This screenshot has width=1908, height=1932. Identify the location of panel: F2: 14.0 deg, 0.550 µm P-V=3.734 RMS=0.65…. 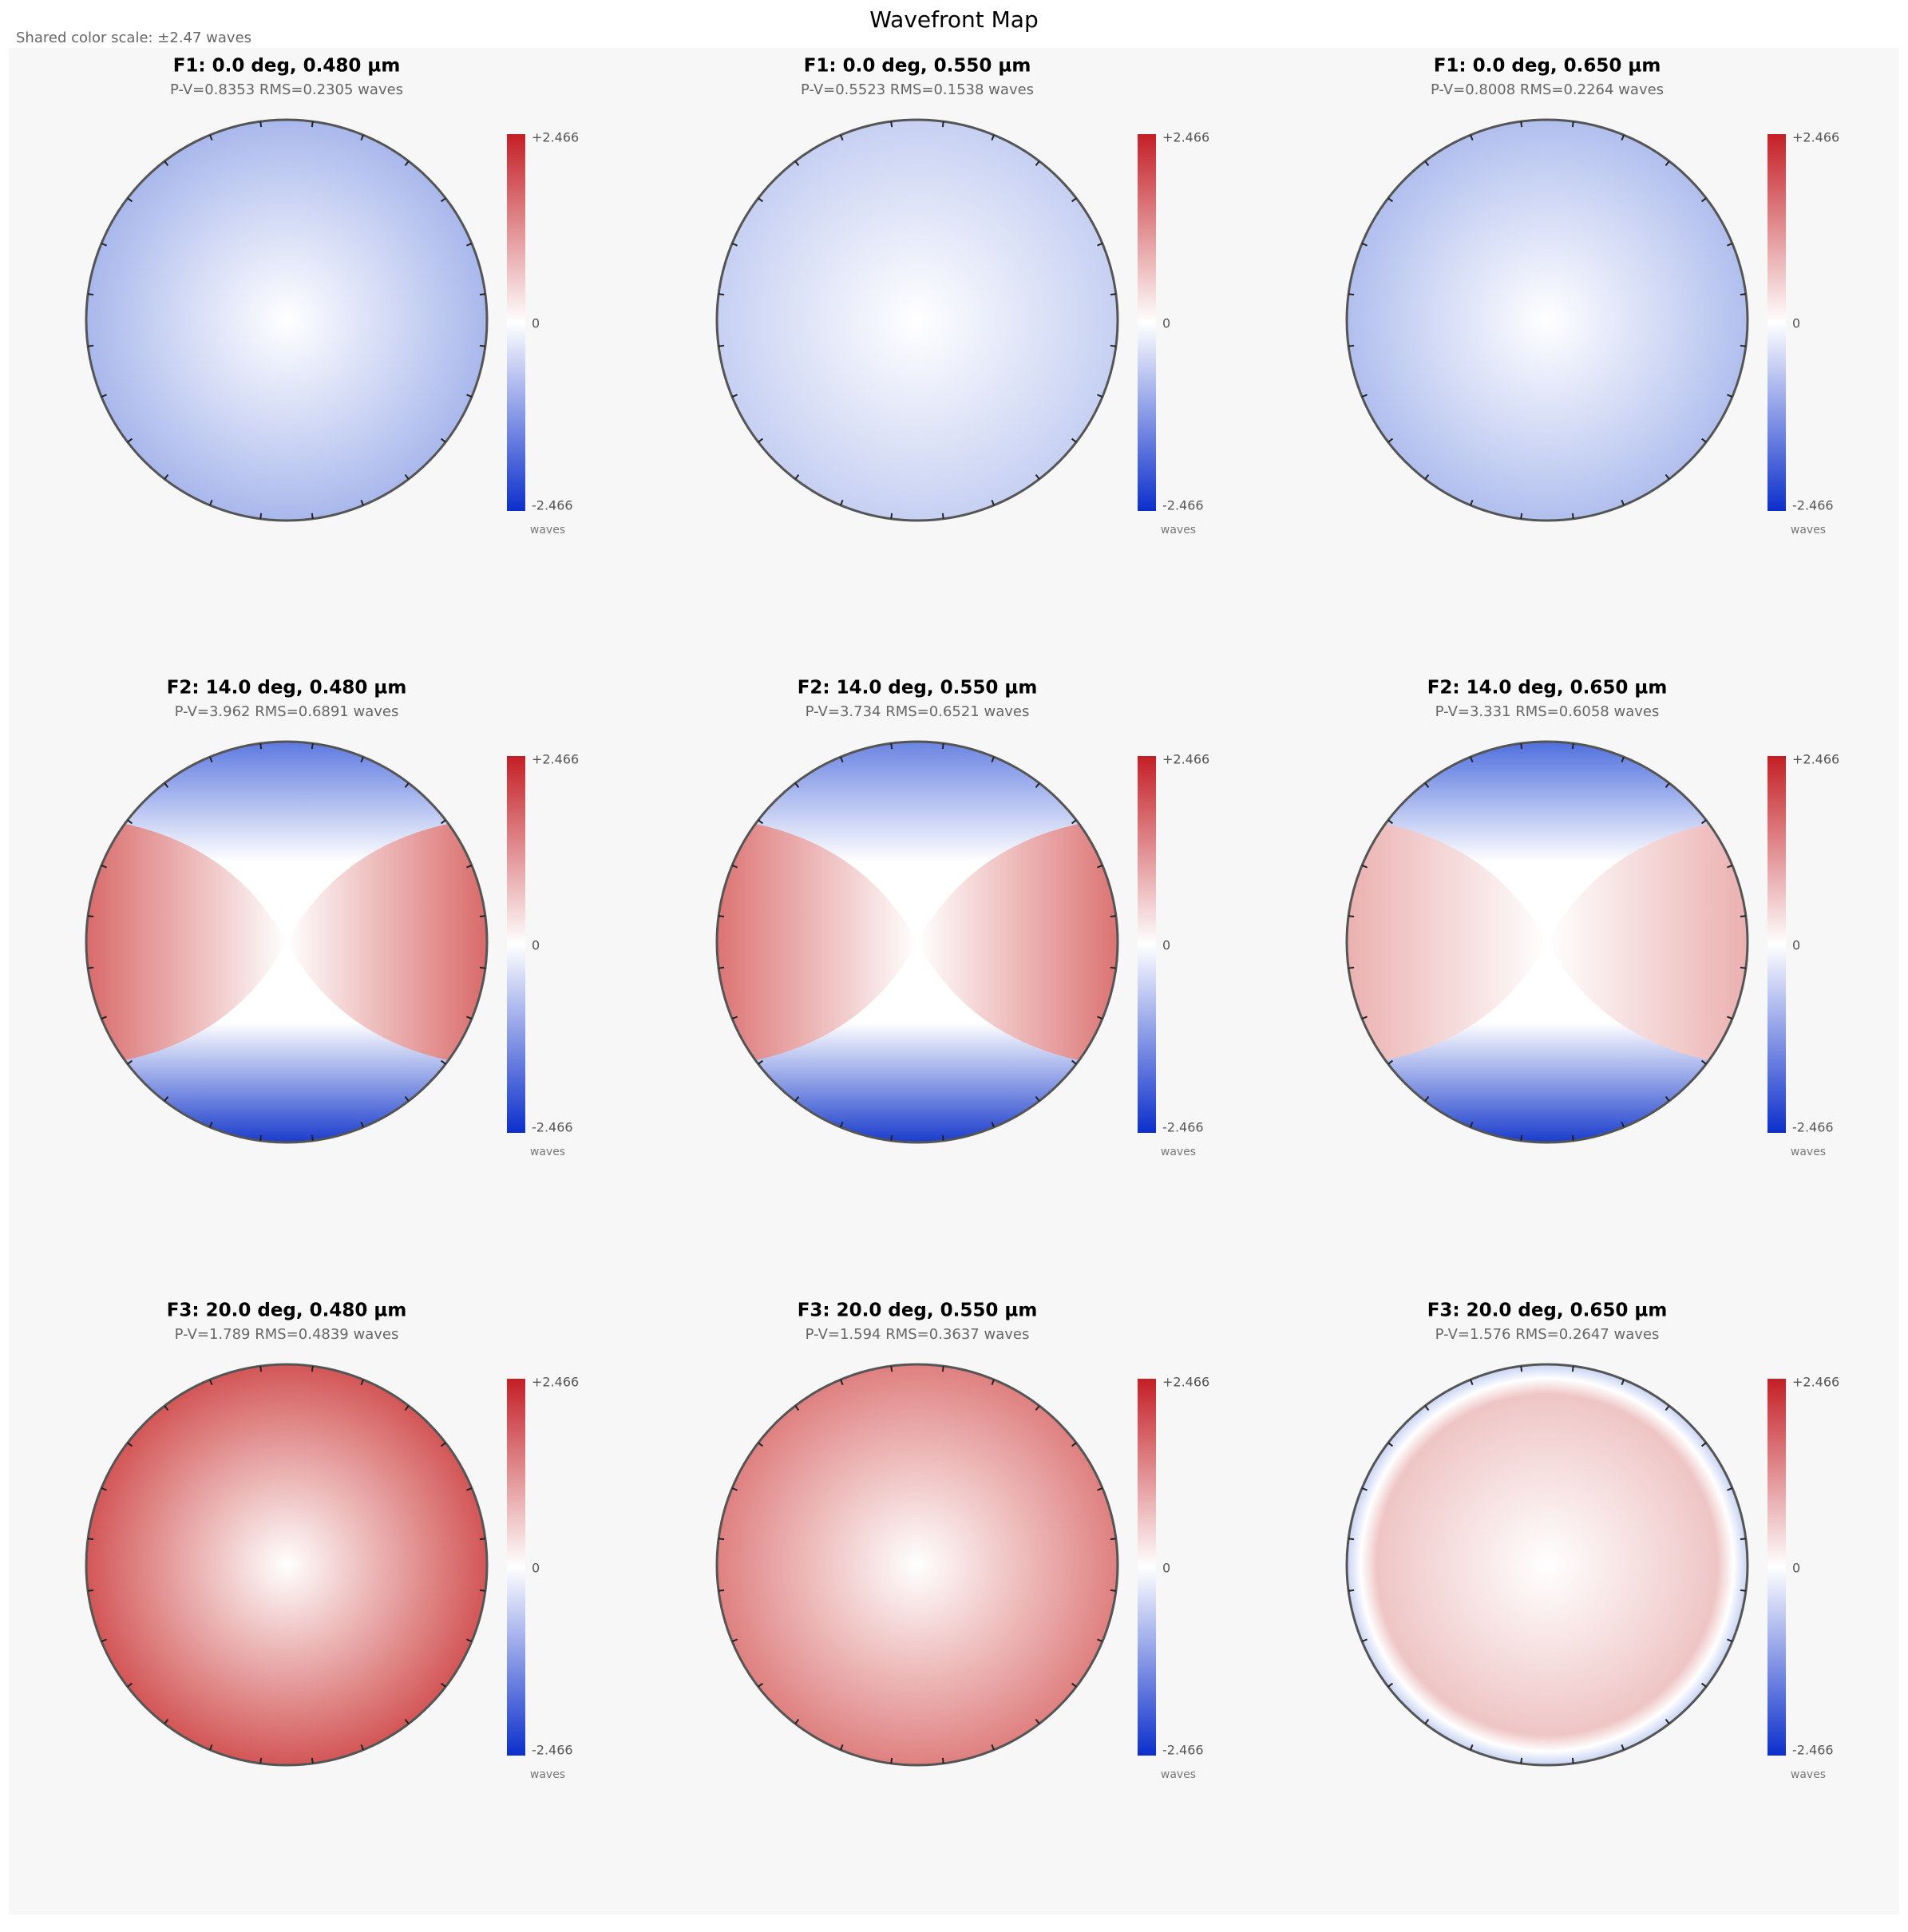
(962, 918).